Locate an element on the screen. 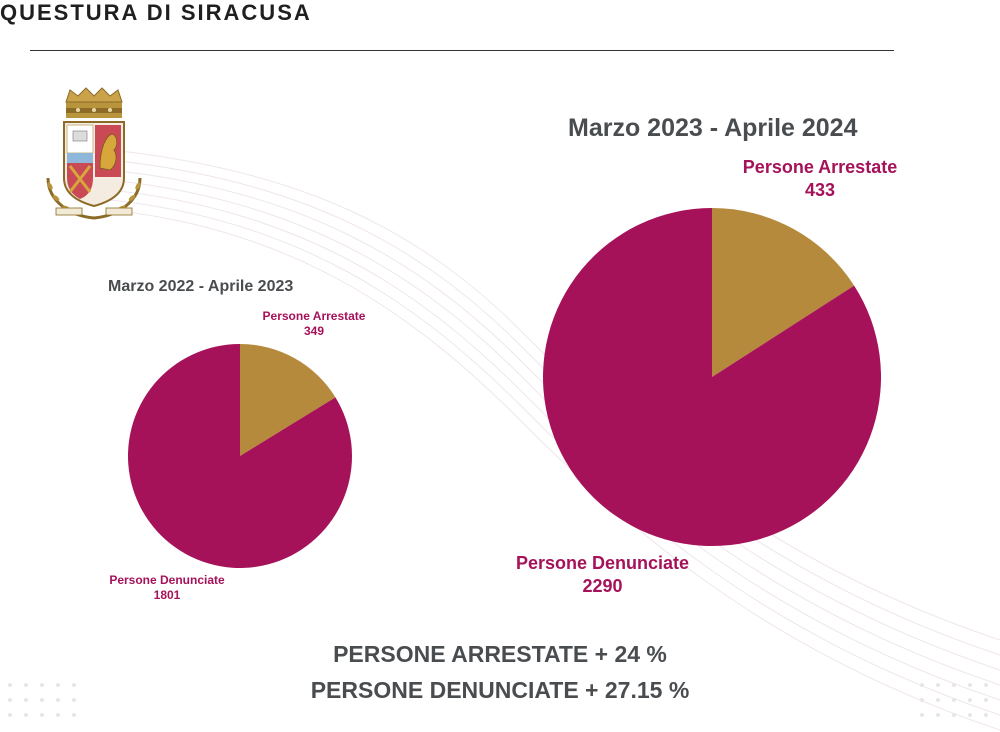 This screenshot has width=1000, height=732. pie-slice-arrestate-2023 is located at coordinates (783, 292).